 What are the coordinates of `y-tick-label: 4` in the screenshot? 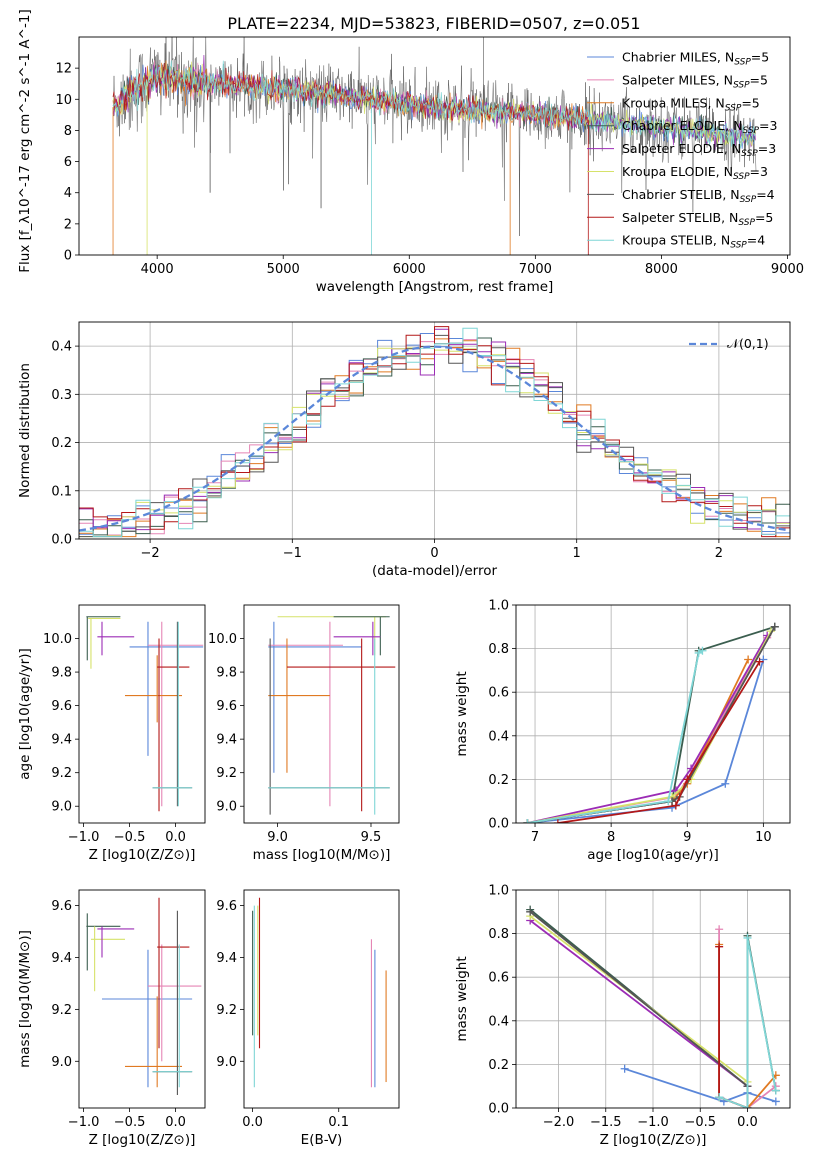 It's located at (68, 193).